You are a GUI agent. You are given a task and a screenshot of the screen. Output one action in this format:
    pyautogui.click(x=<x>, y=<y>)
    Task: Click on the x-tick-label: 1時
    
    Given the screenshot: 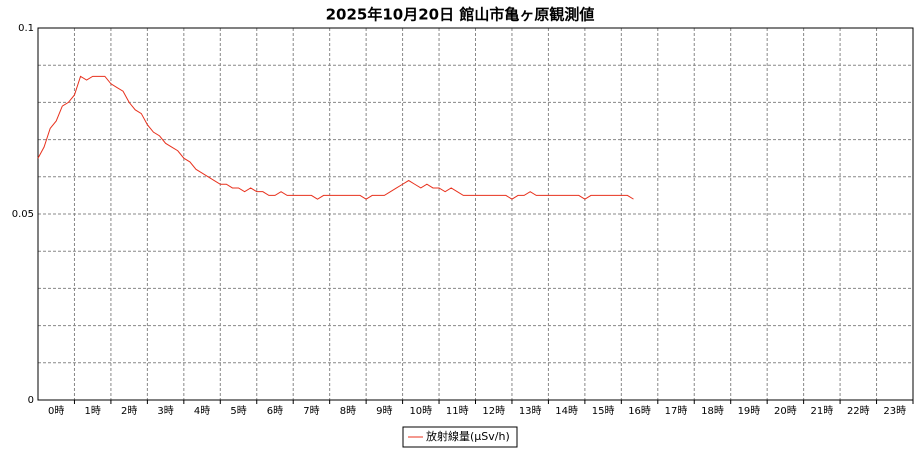 What is the action you would take?
    pyautogui.click(x=93, y=411)
    